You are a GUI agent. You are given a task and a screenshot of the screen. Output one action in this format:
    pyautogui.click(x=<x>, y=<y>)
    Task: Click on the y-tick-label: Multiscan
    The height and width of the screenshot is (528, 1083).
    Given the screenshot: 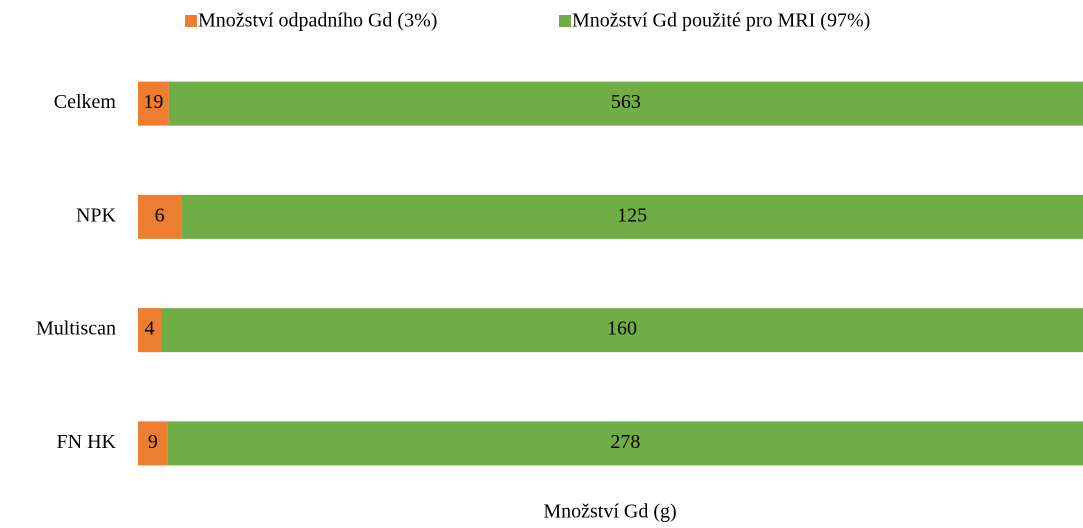 What is the action you would take?
    pyautogui.click(x=76, y=329)
    